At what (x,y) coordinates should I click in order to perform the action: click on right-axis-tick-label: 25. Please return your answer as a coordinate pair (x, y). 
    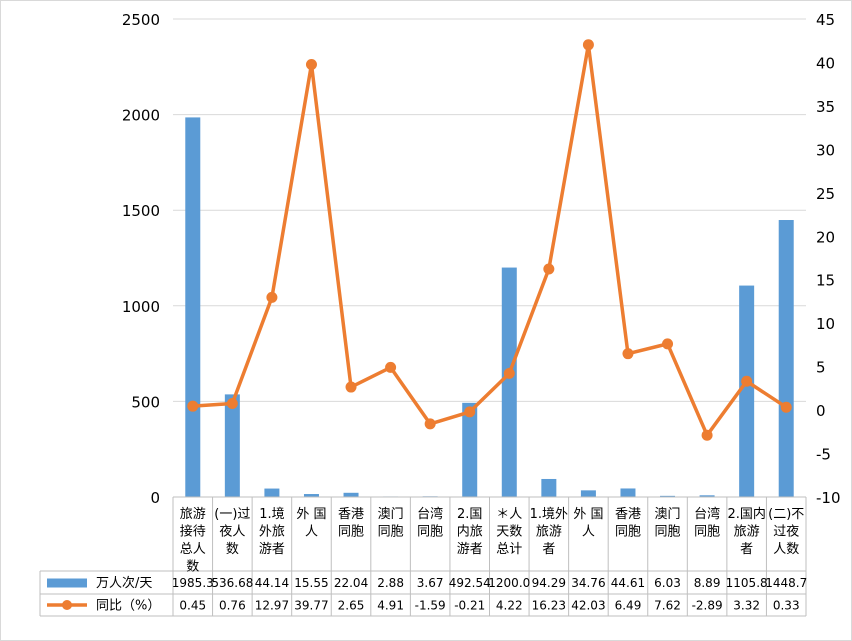
    Looking at the image, I should click on (825, 194).